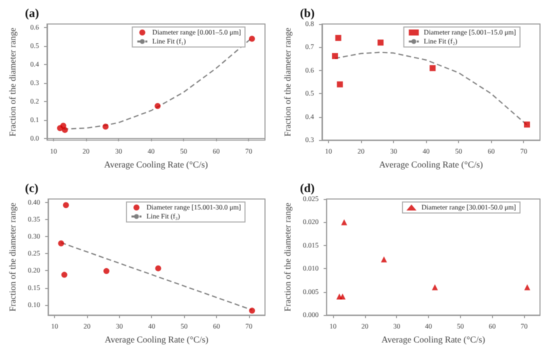 This screenshot has height=349, width=550. What do you see at coordinates (31, 188) in the screenshot?
I see `chart-title: (c)` at bounding box center [31, 188].